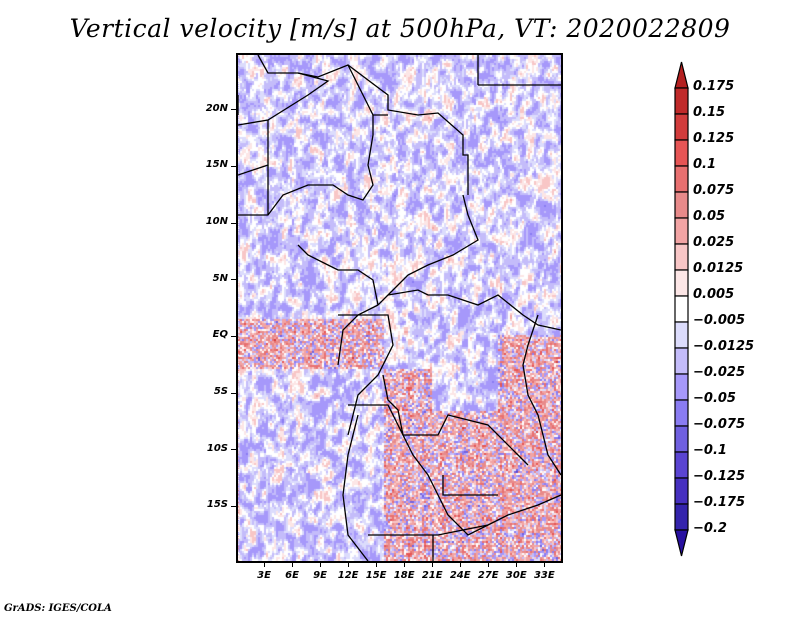 This screenshot has width=800, height=618. I want to click on colorbar-level-label: −0.2, so click(710, 528).